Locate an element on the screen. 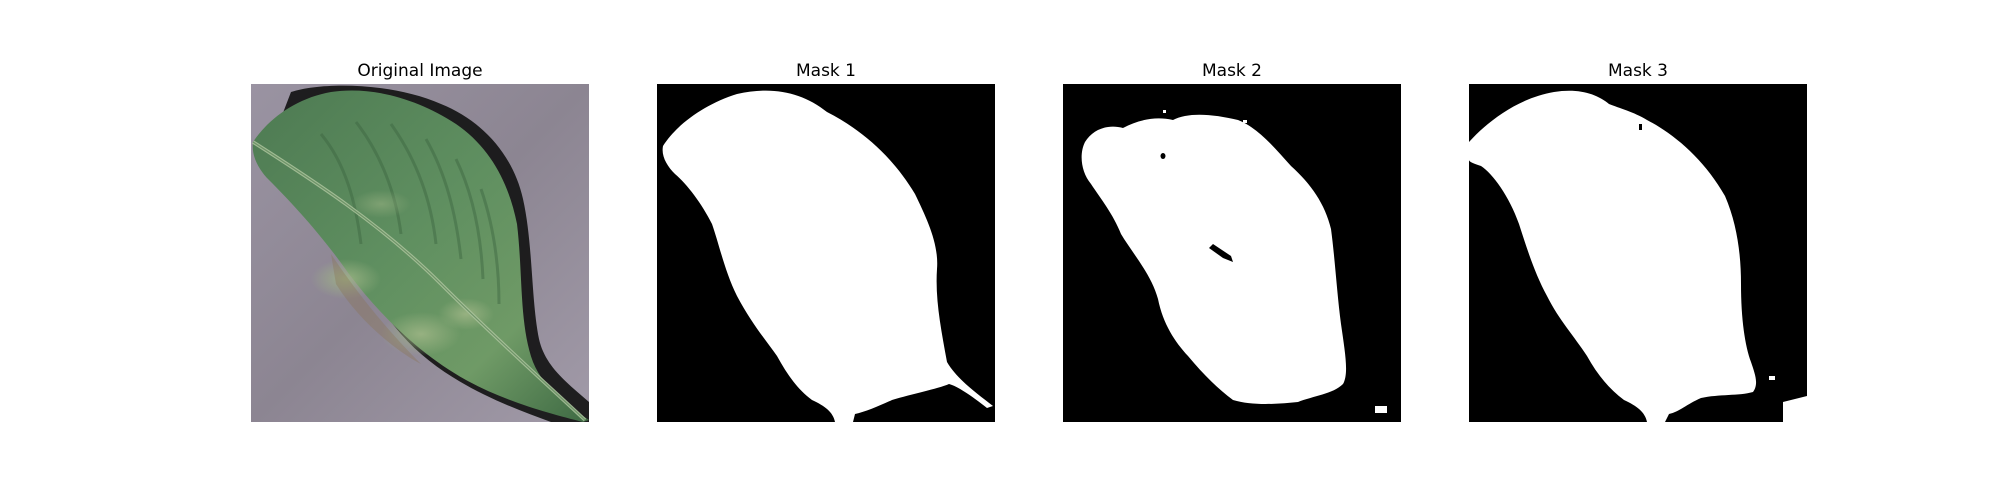 This screenshot has width=2000, height=500. mask-2-image is located at coordinates (1232, 253).